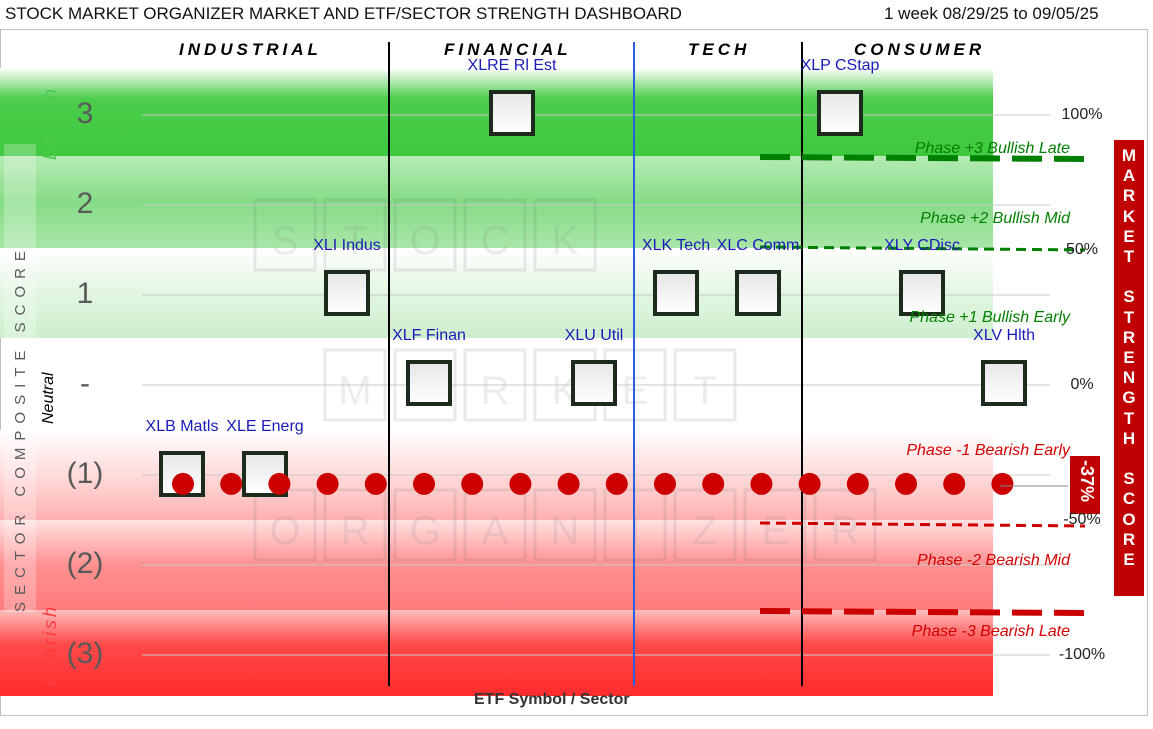 Image resolution: width=1153 pixels, height=729 pixels. Describe the element at coordinates (565, 241) in the screenshot. I see `watermark-letter: K` at that location.